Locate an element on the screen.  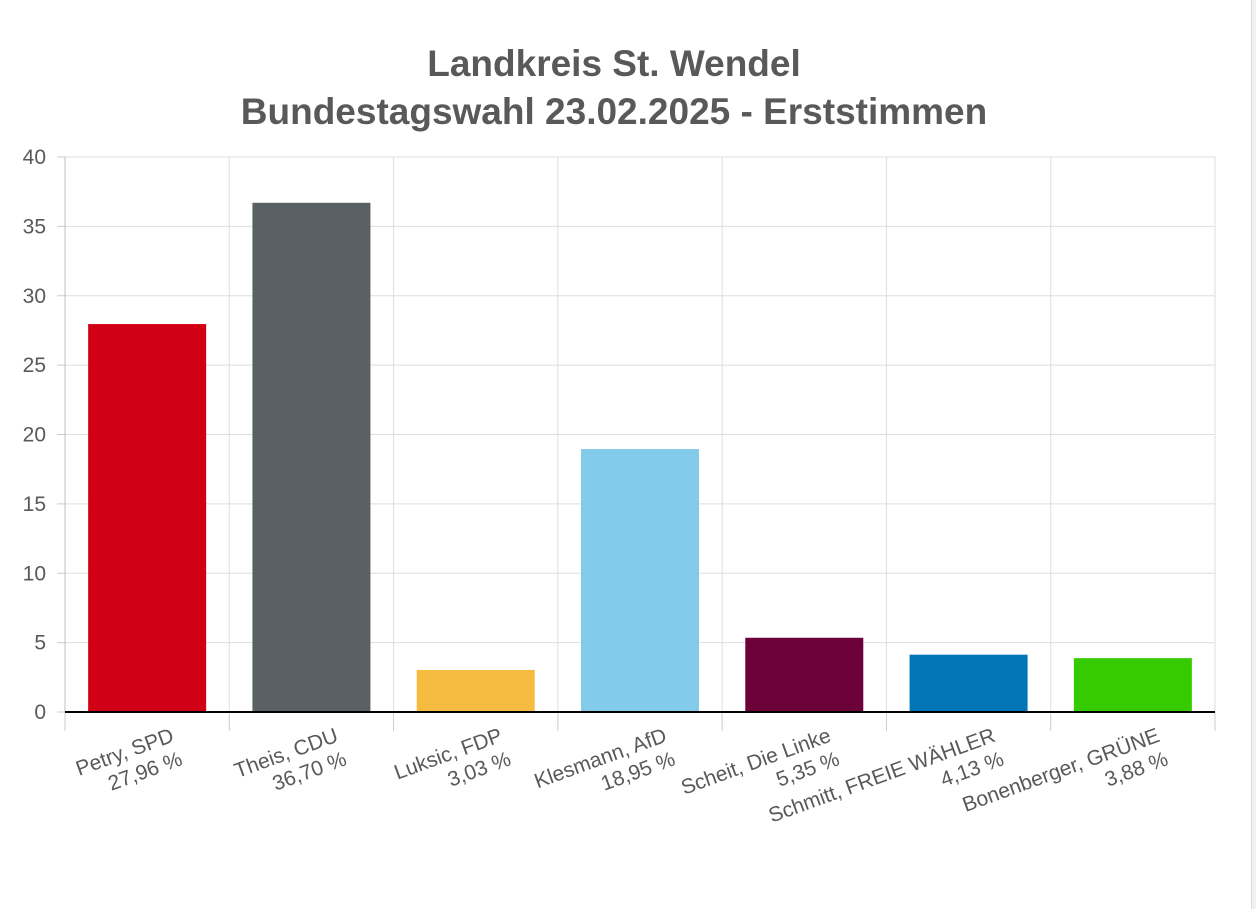
window-edge is located at coordinates (1253, 454).